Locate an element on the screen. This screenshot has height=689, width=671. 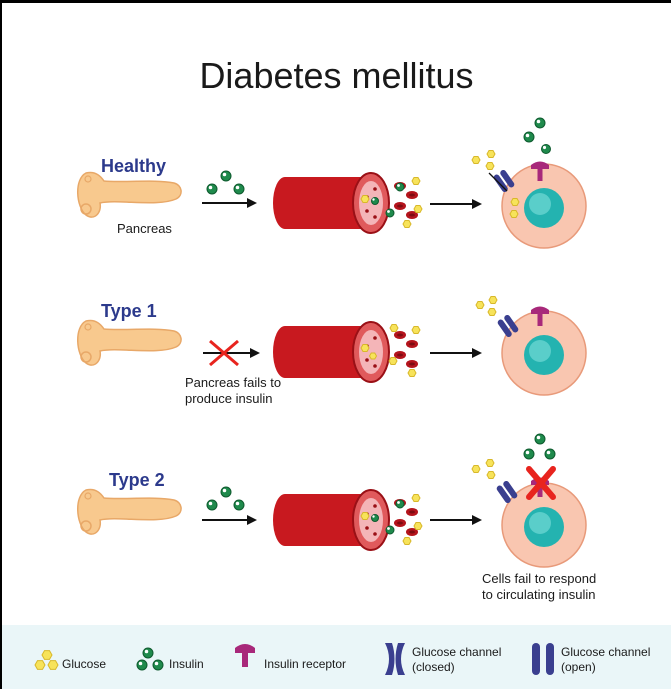
row-label-healthy: Healthy is located at coordinates (134, 166).